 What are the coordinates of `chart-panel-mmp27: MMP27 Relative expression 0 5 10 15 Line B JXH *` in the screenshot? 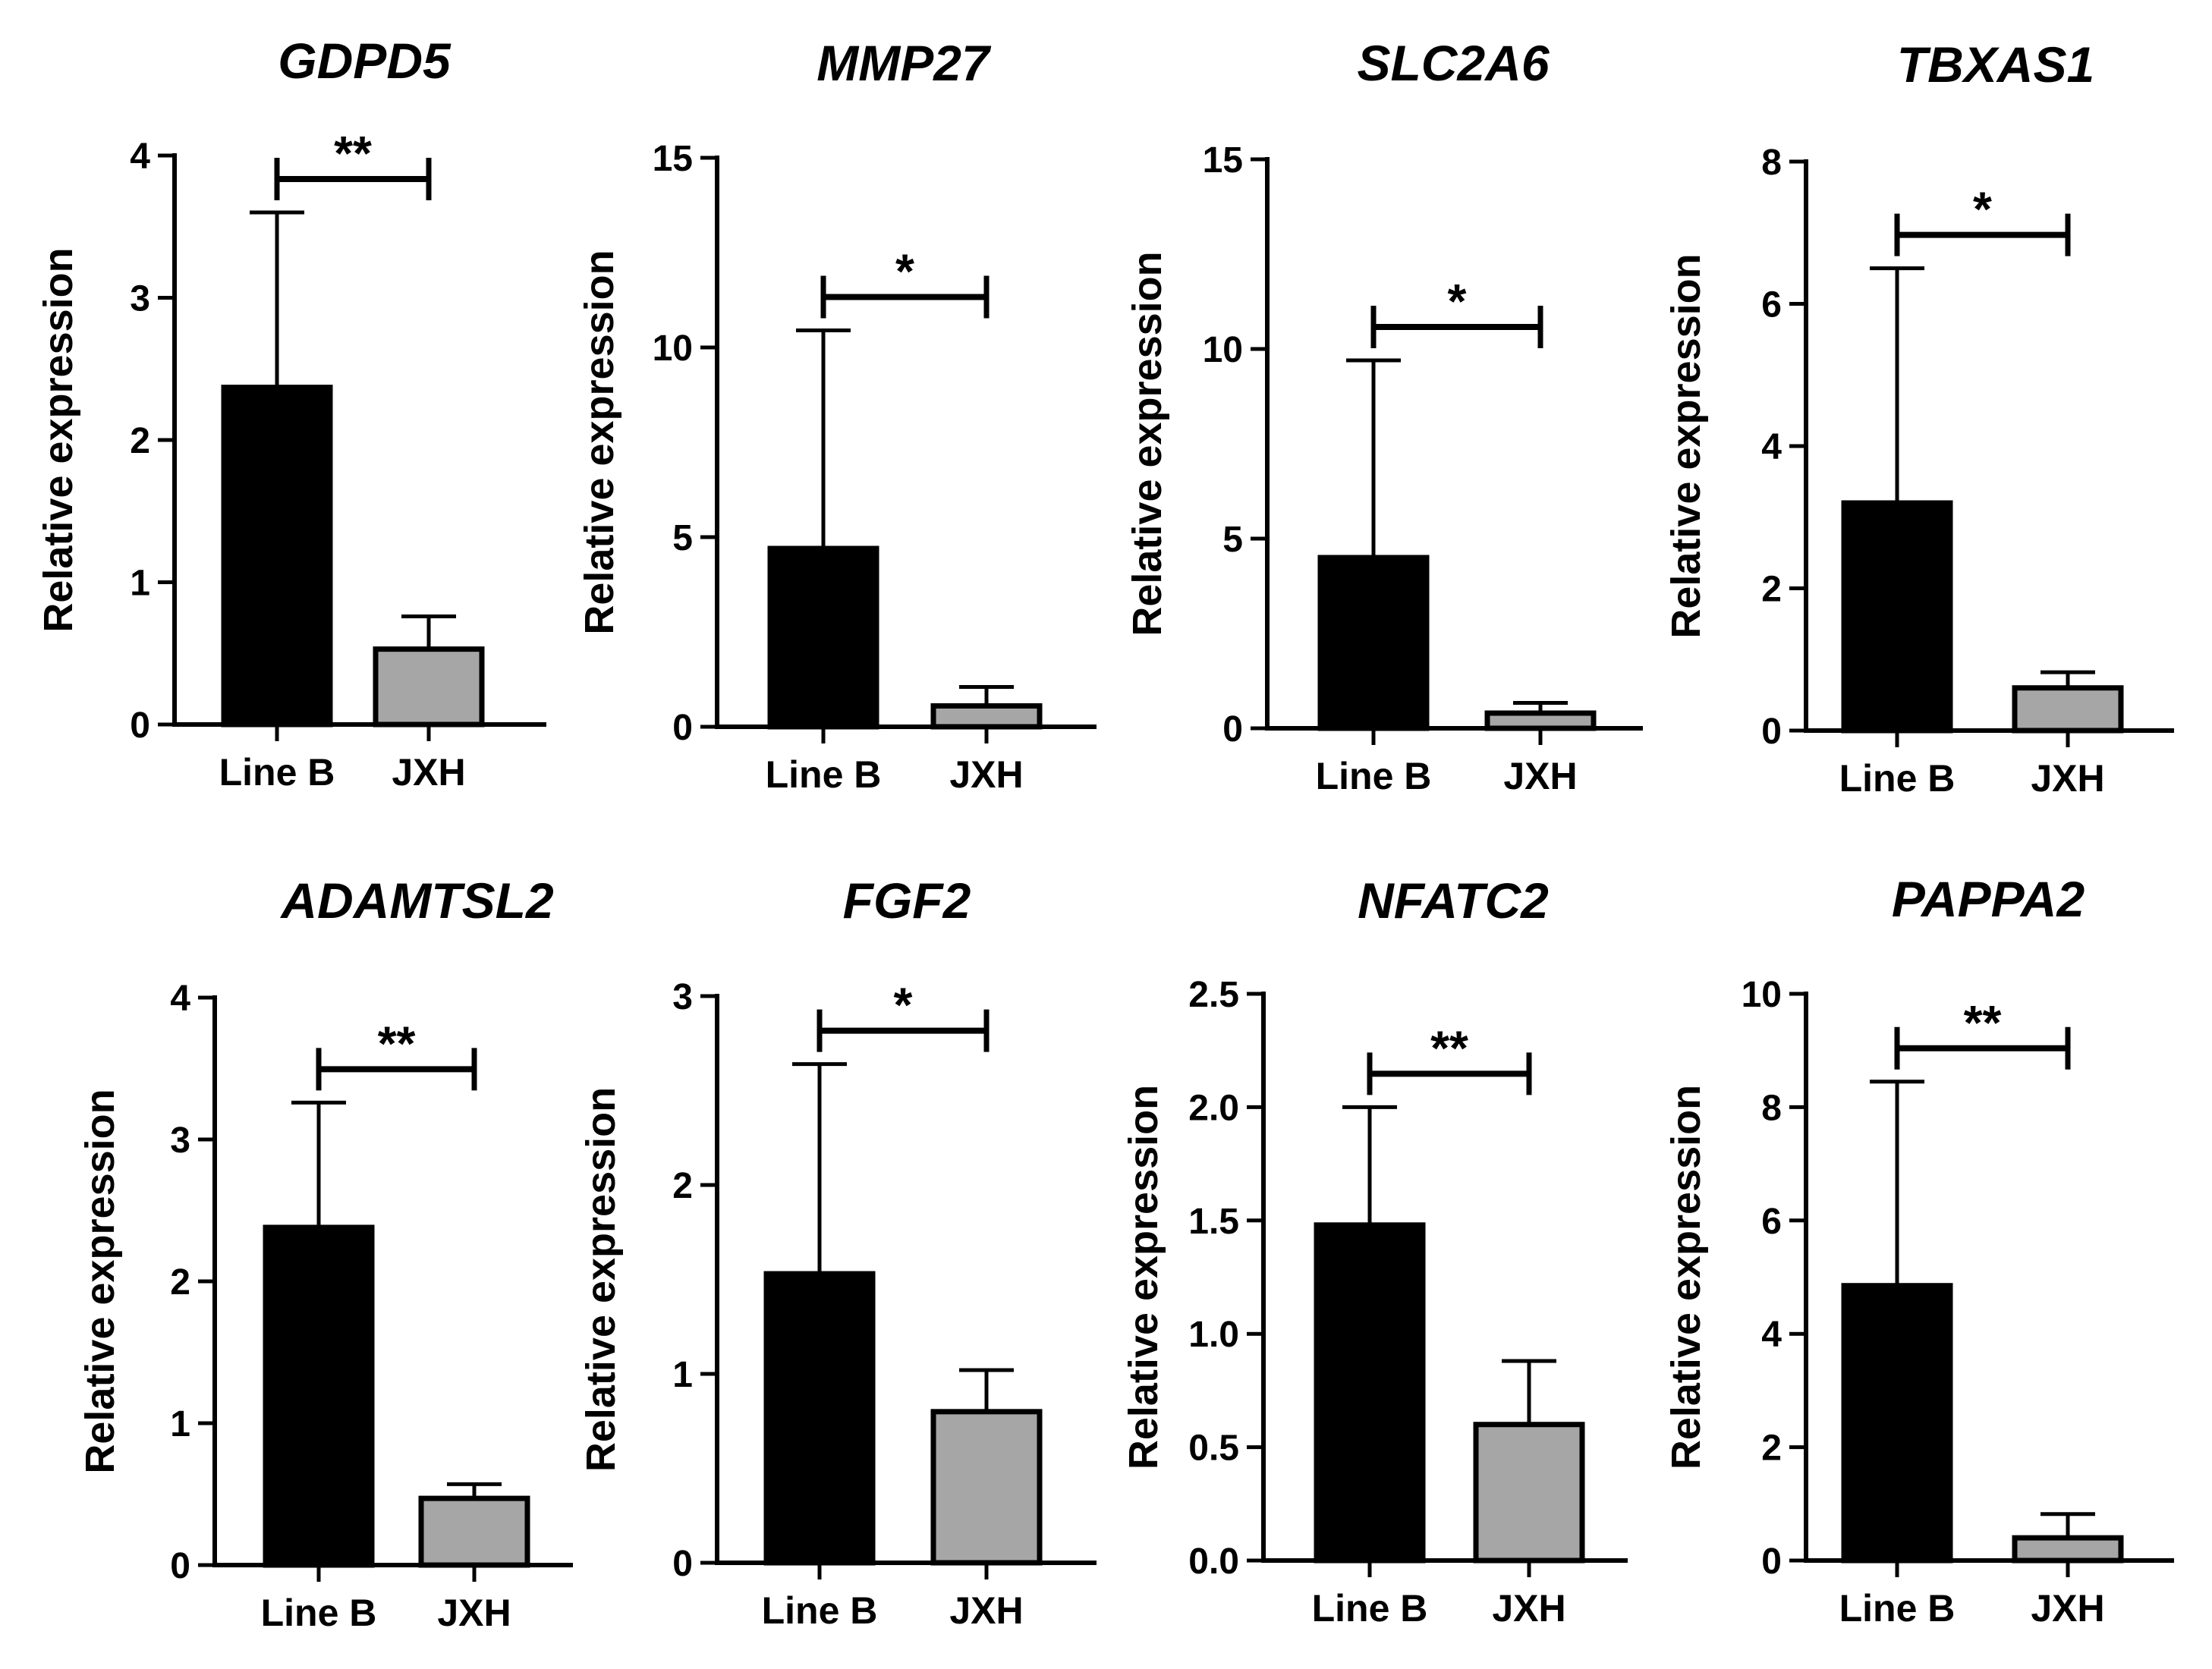 It's located at (837, 415).